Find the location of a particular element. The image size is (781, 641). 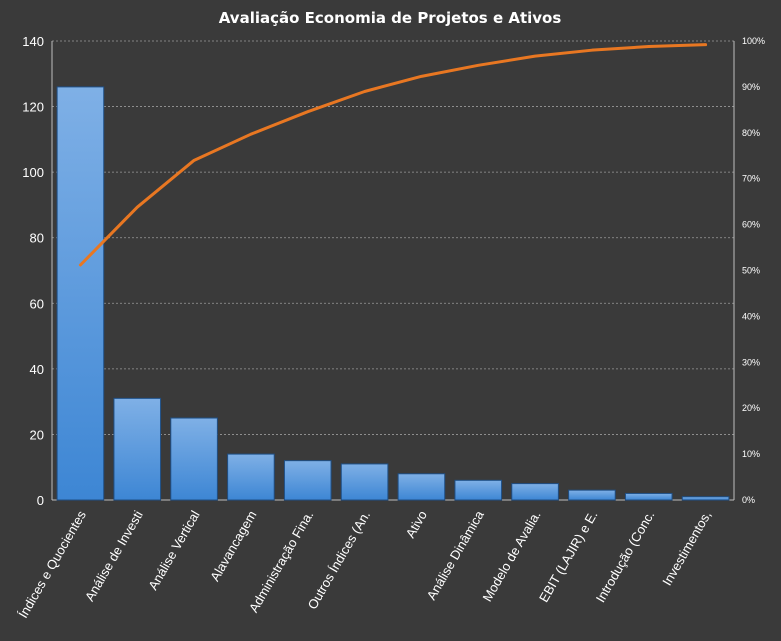

y-axis-tick-label: 100 is located at coordinates (33, 172).